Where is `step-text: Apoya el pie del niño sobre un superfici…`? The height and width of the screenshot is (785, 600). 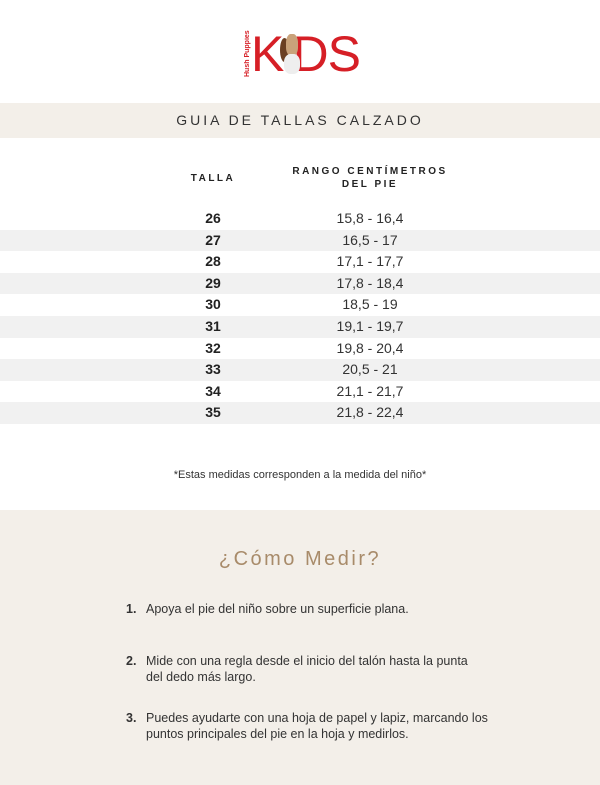 step-text: Apoya el pie del niño sobre un superfici… is located at coordinates (277, 609).